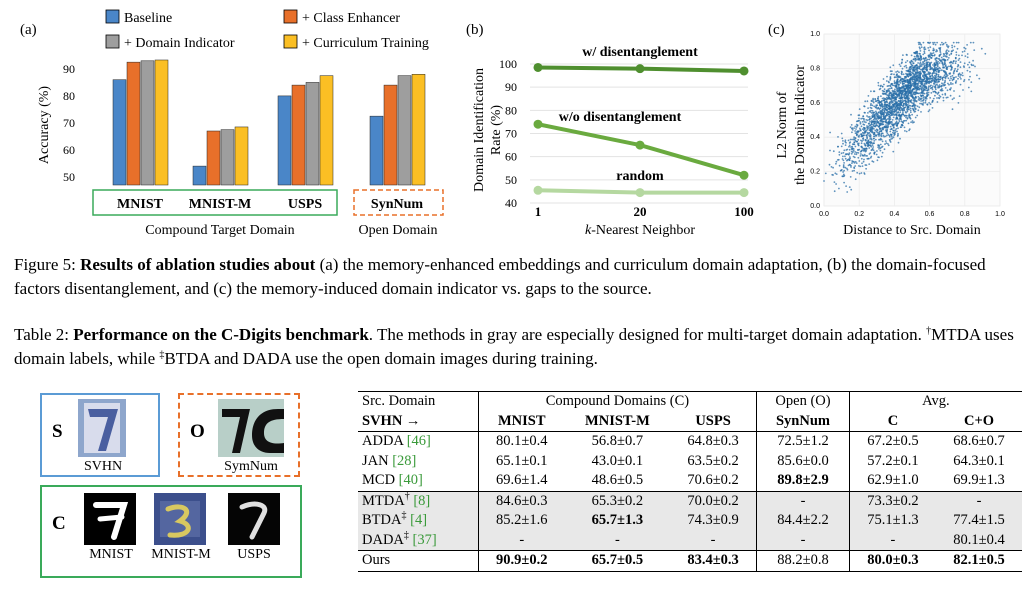 The height and width of the screenshot is (596, 1035). I want to click on citation-link: [8], so click(420, 500).